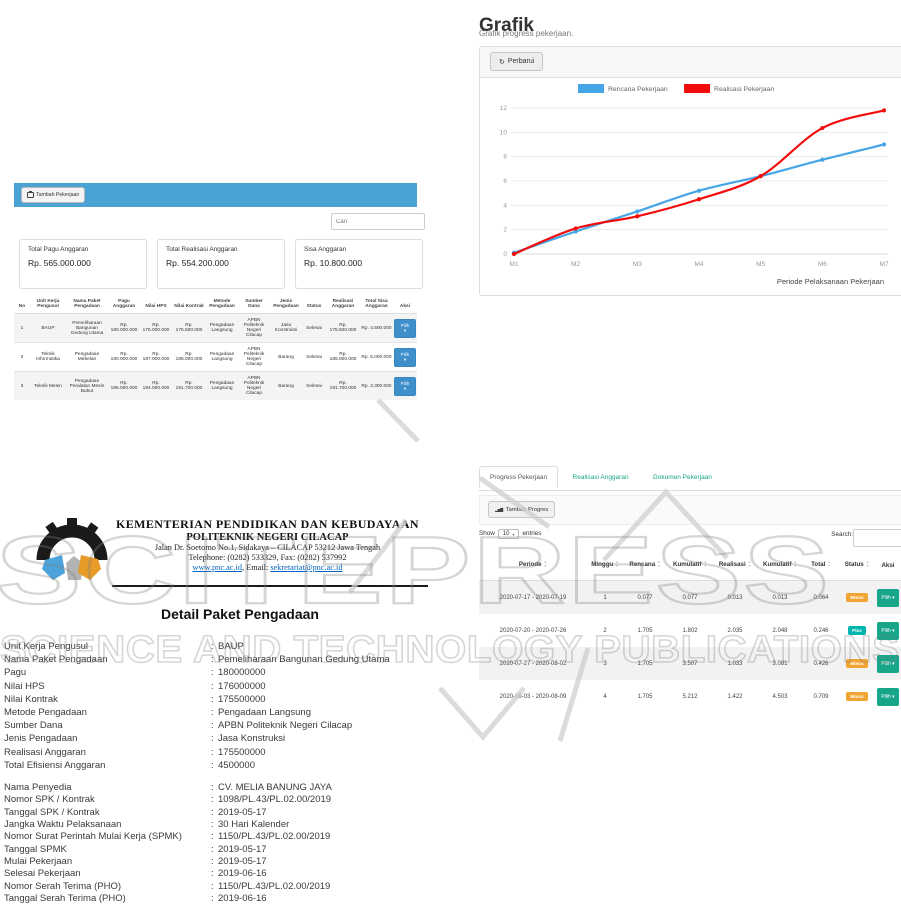 The image size is (901, 907). I want to click on cell: Pemeliharaan Bangunan Gedung Utama, so click(87, 328).